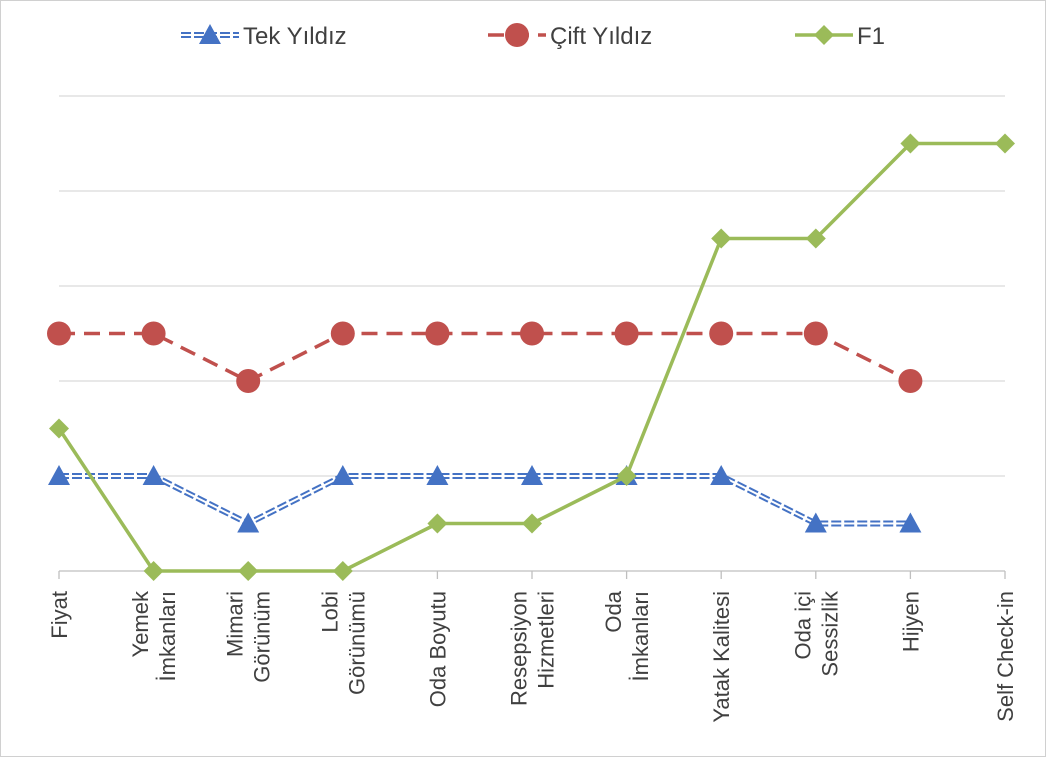 Image resolution: width=1046 pixels, height=758 pixels. Describe the element at coordinates (235, 624) in the screenshot. I see `x-tick-label: Mimari` at that location.